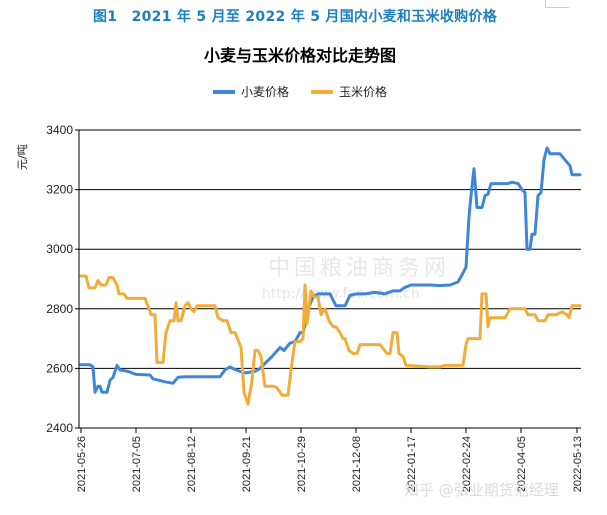 Image resolution: width=607 pixels, height=515 pixels. Describe the element at coordinates (59, 249) in the screenshot. I see `y-tick-label: 3000` at that location.